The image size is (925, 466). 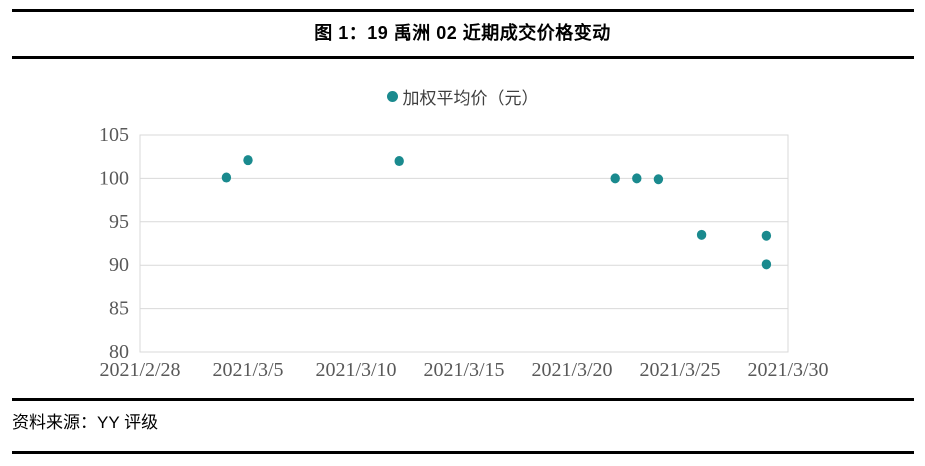 What do you see at coordinates (119, 352) in the screenshot?
I see `y-axis-tick-label: 80` at bounding box center [119, 352].